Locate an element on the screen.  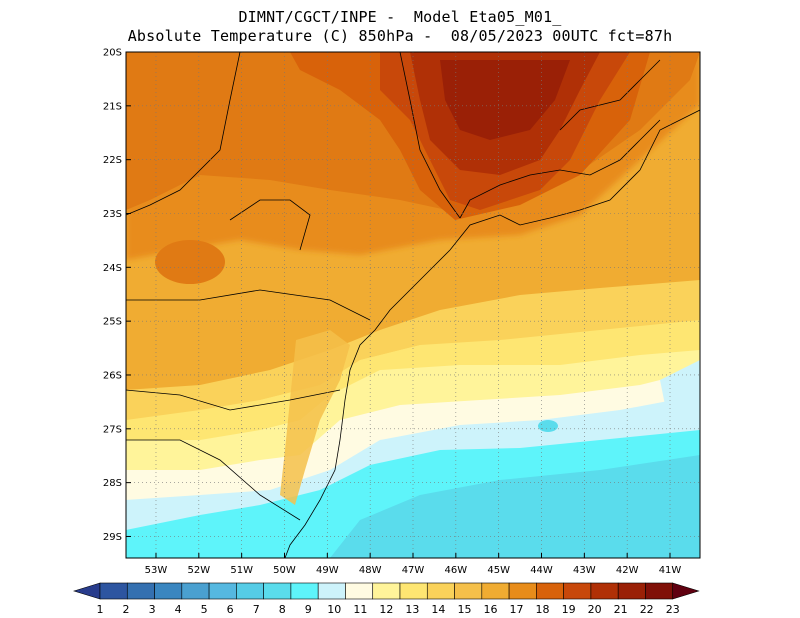
colorbar-label: 3 is located at coordinates (152, 609).